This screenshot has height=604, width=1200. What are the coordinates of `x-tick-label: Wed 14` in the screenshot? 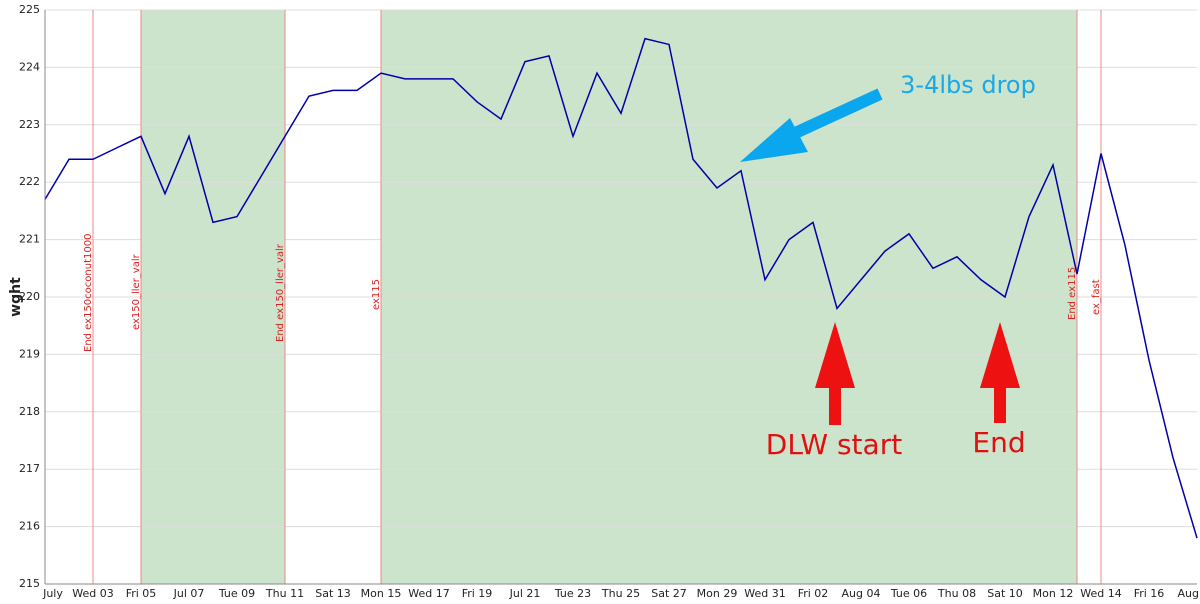 It's located at (1100, 593).